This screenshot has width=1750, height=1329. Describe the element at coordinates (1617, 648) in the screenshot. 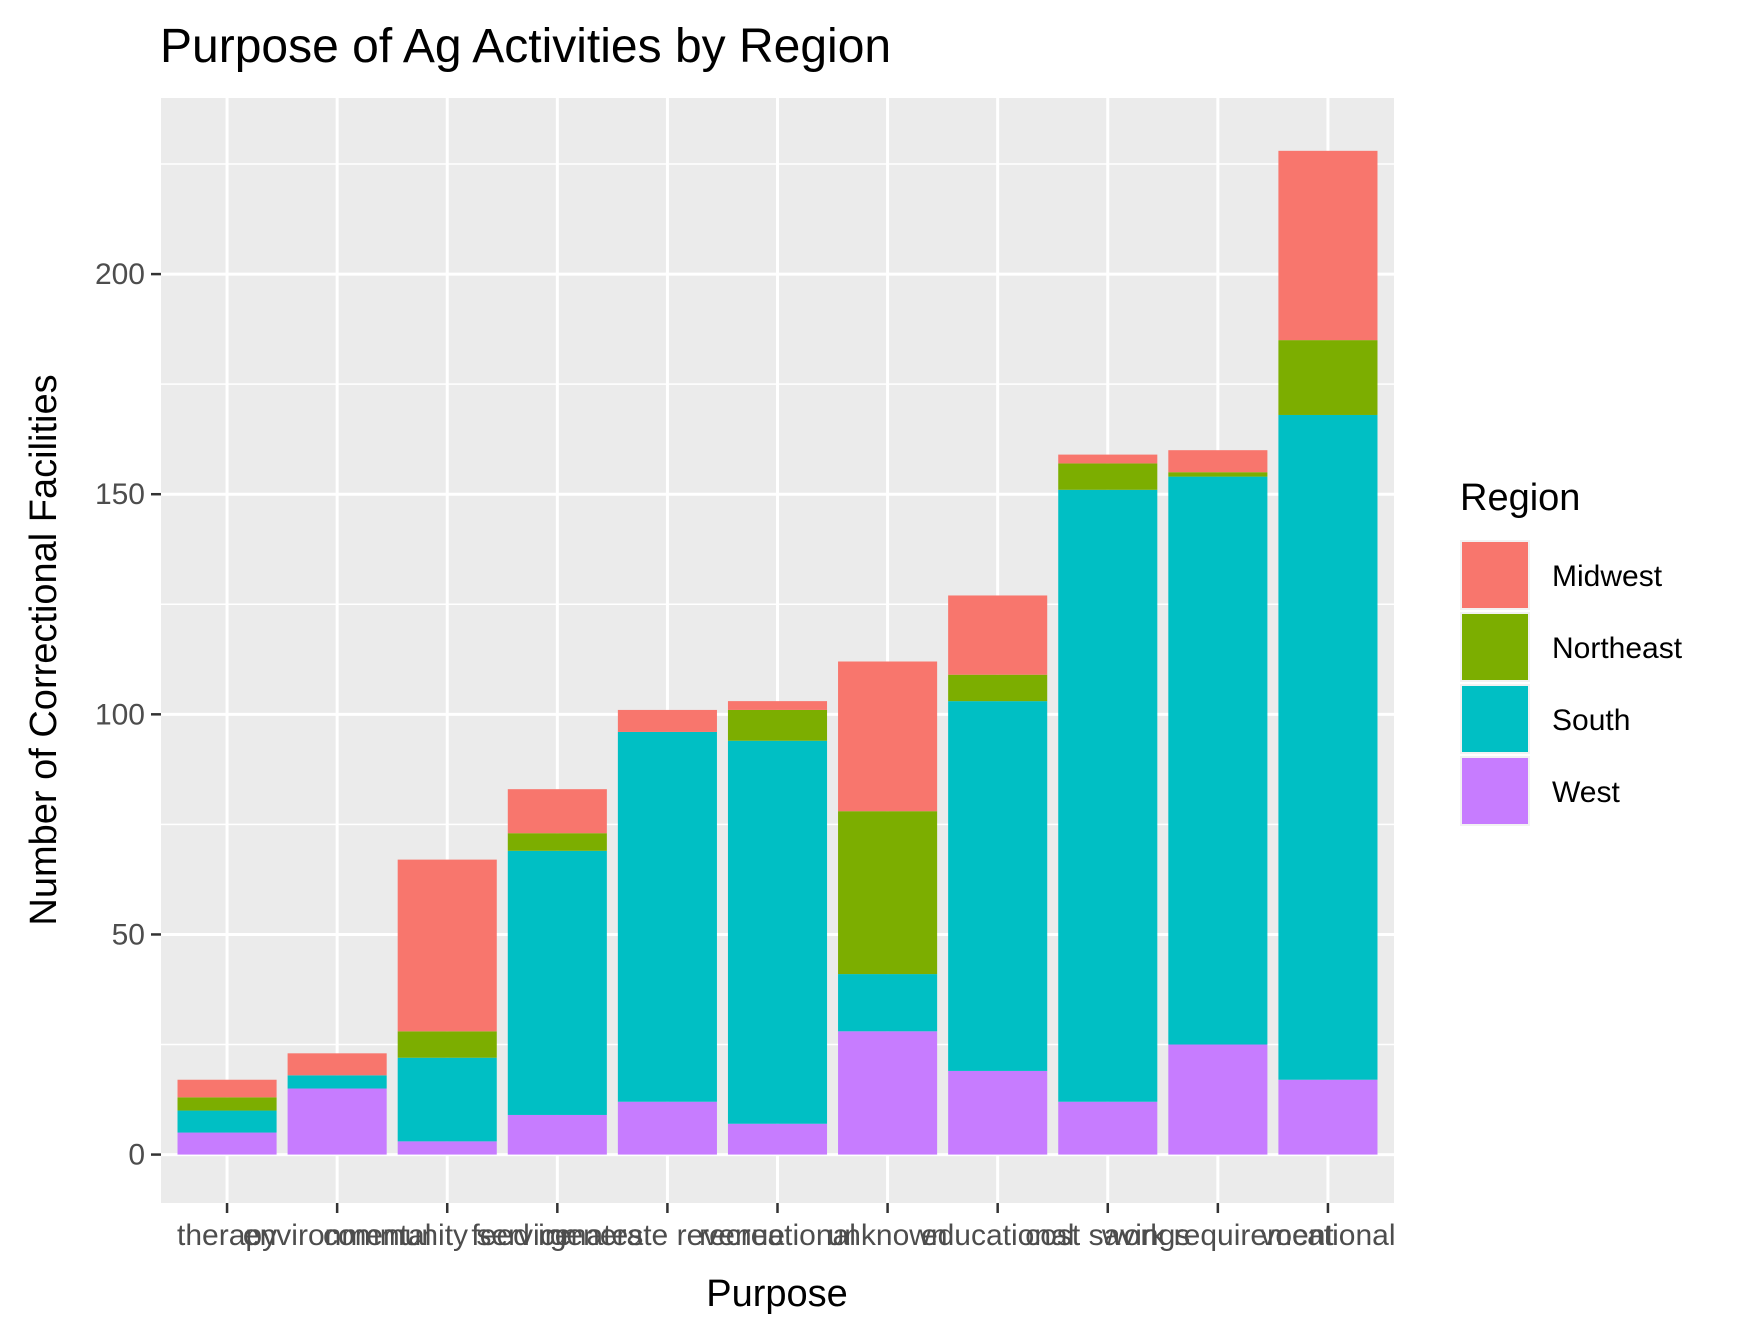

I see `legend-label-northeast: Northeast` at that location.